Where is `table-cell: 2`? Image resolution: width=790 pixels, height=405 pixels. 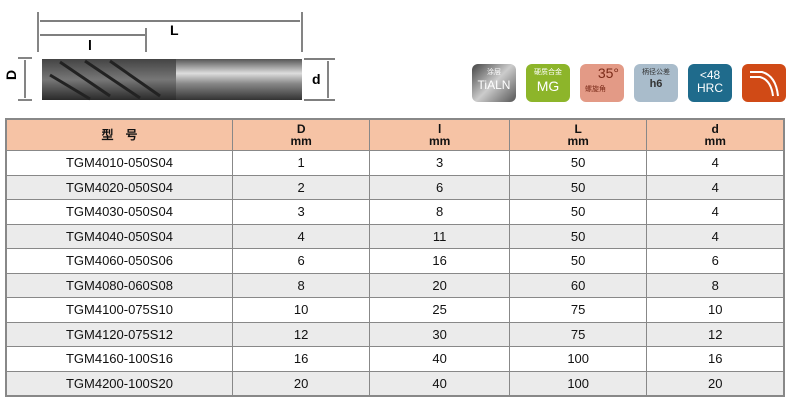 table-cell: 2 is located at coordinates (301, 187).